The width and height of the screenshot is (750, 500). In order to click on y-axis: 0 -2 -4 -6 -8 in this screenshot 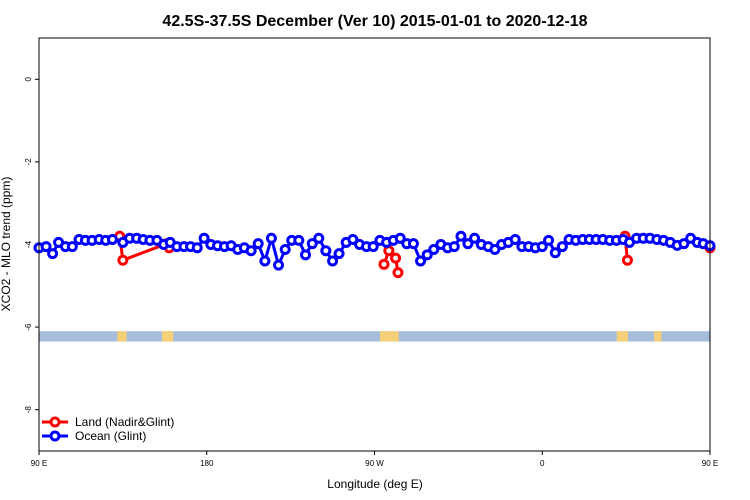, I will do `click(31, 245)`.